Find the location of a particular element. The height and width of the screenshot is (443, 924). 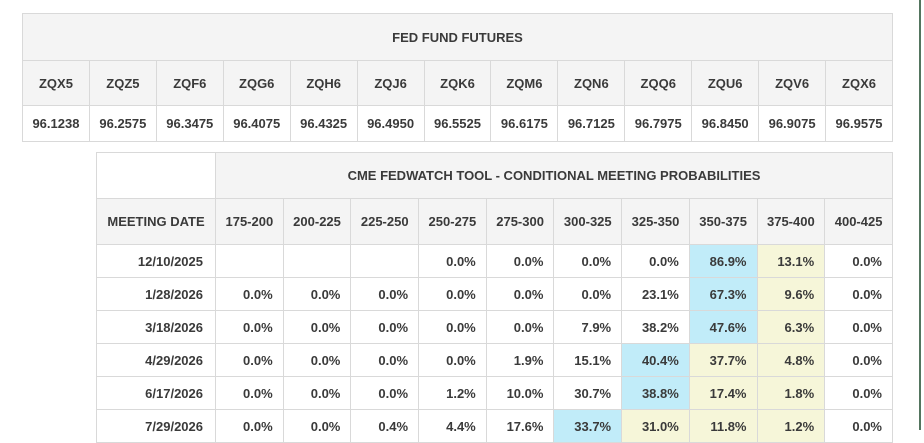

probability-cell: 40.4% is located at coordinates (655, 360).